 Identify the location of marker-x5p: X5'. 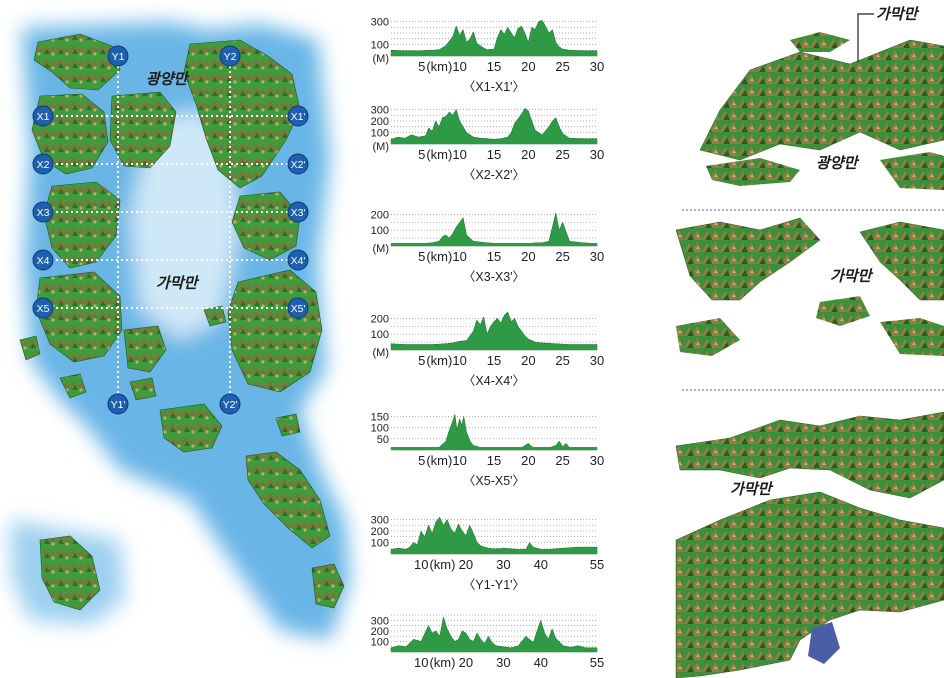
(298, 308).